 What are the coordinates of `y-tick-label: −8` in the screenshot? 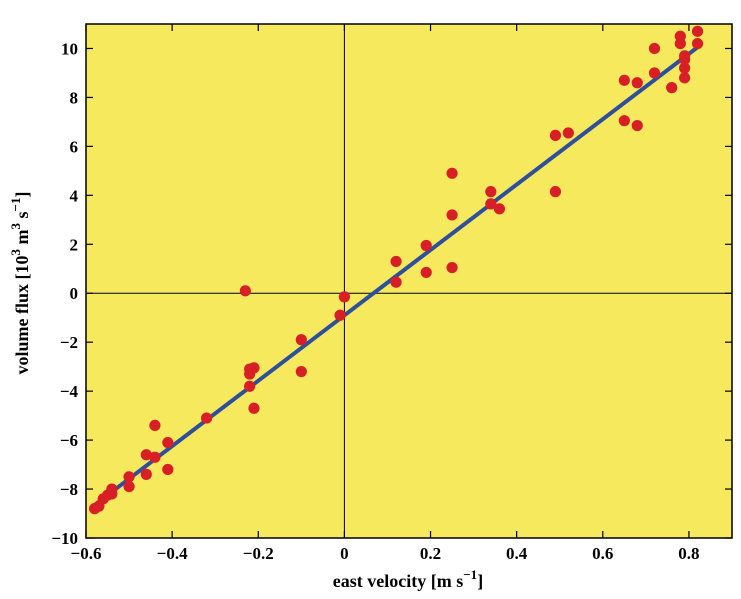 It's located at (69, 489).